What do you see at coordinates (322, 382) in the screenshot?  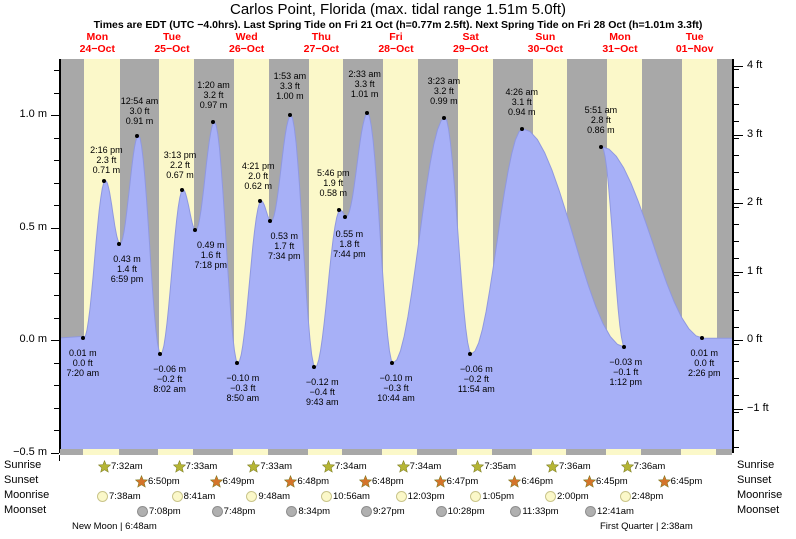 I see `tide-height-m: −0.12 m` at bounding box center [322, 382].